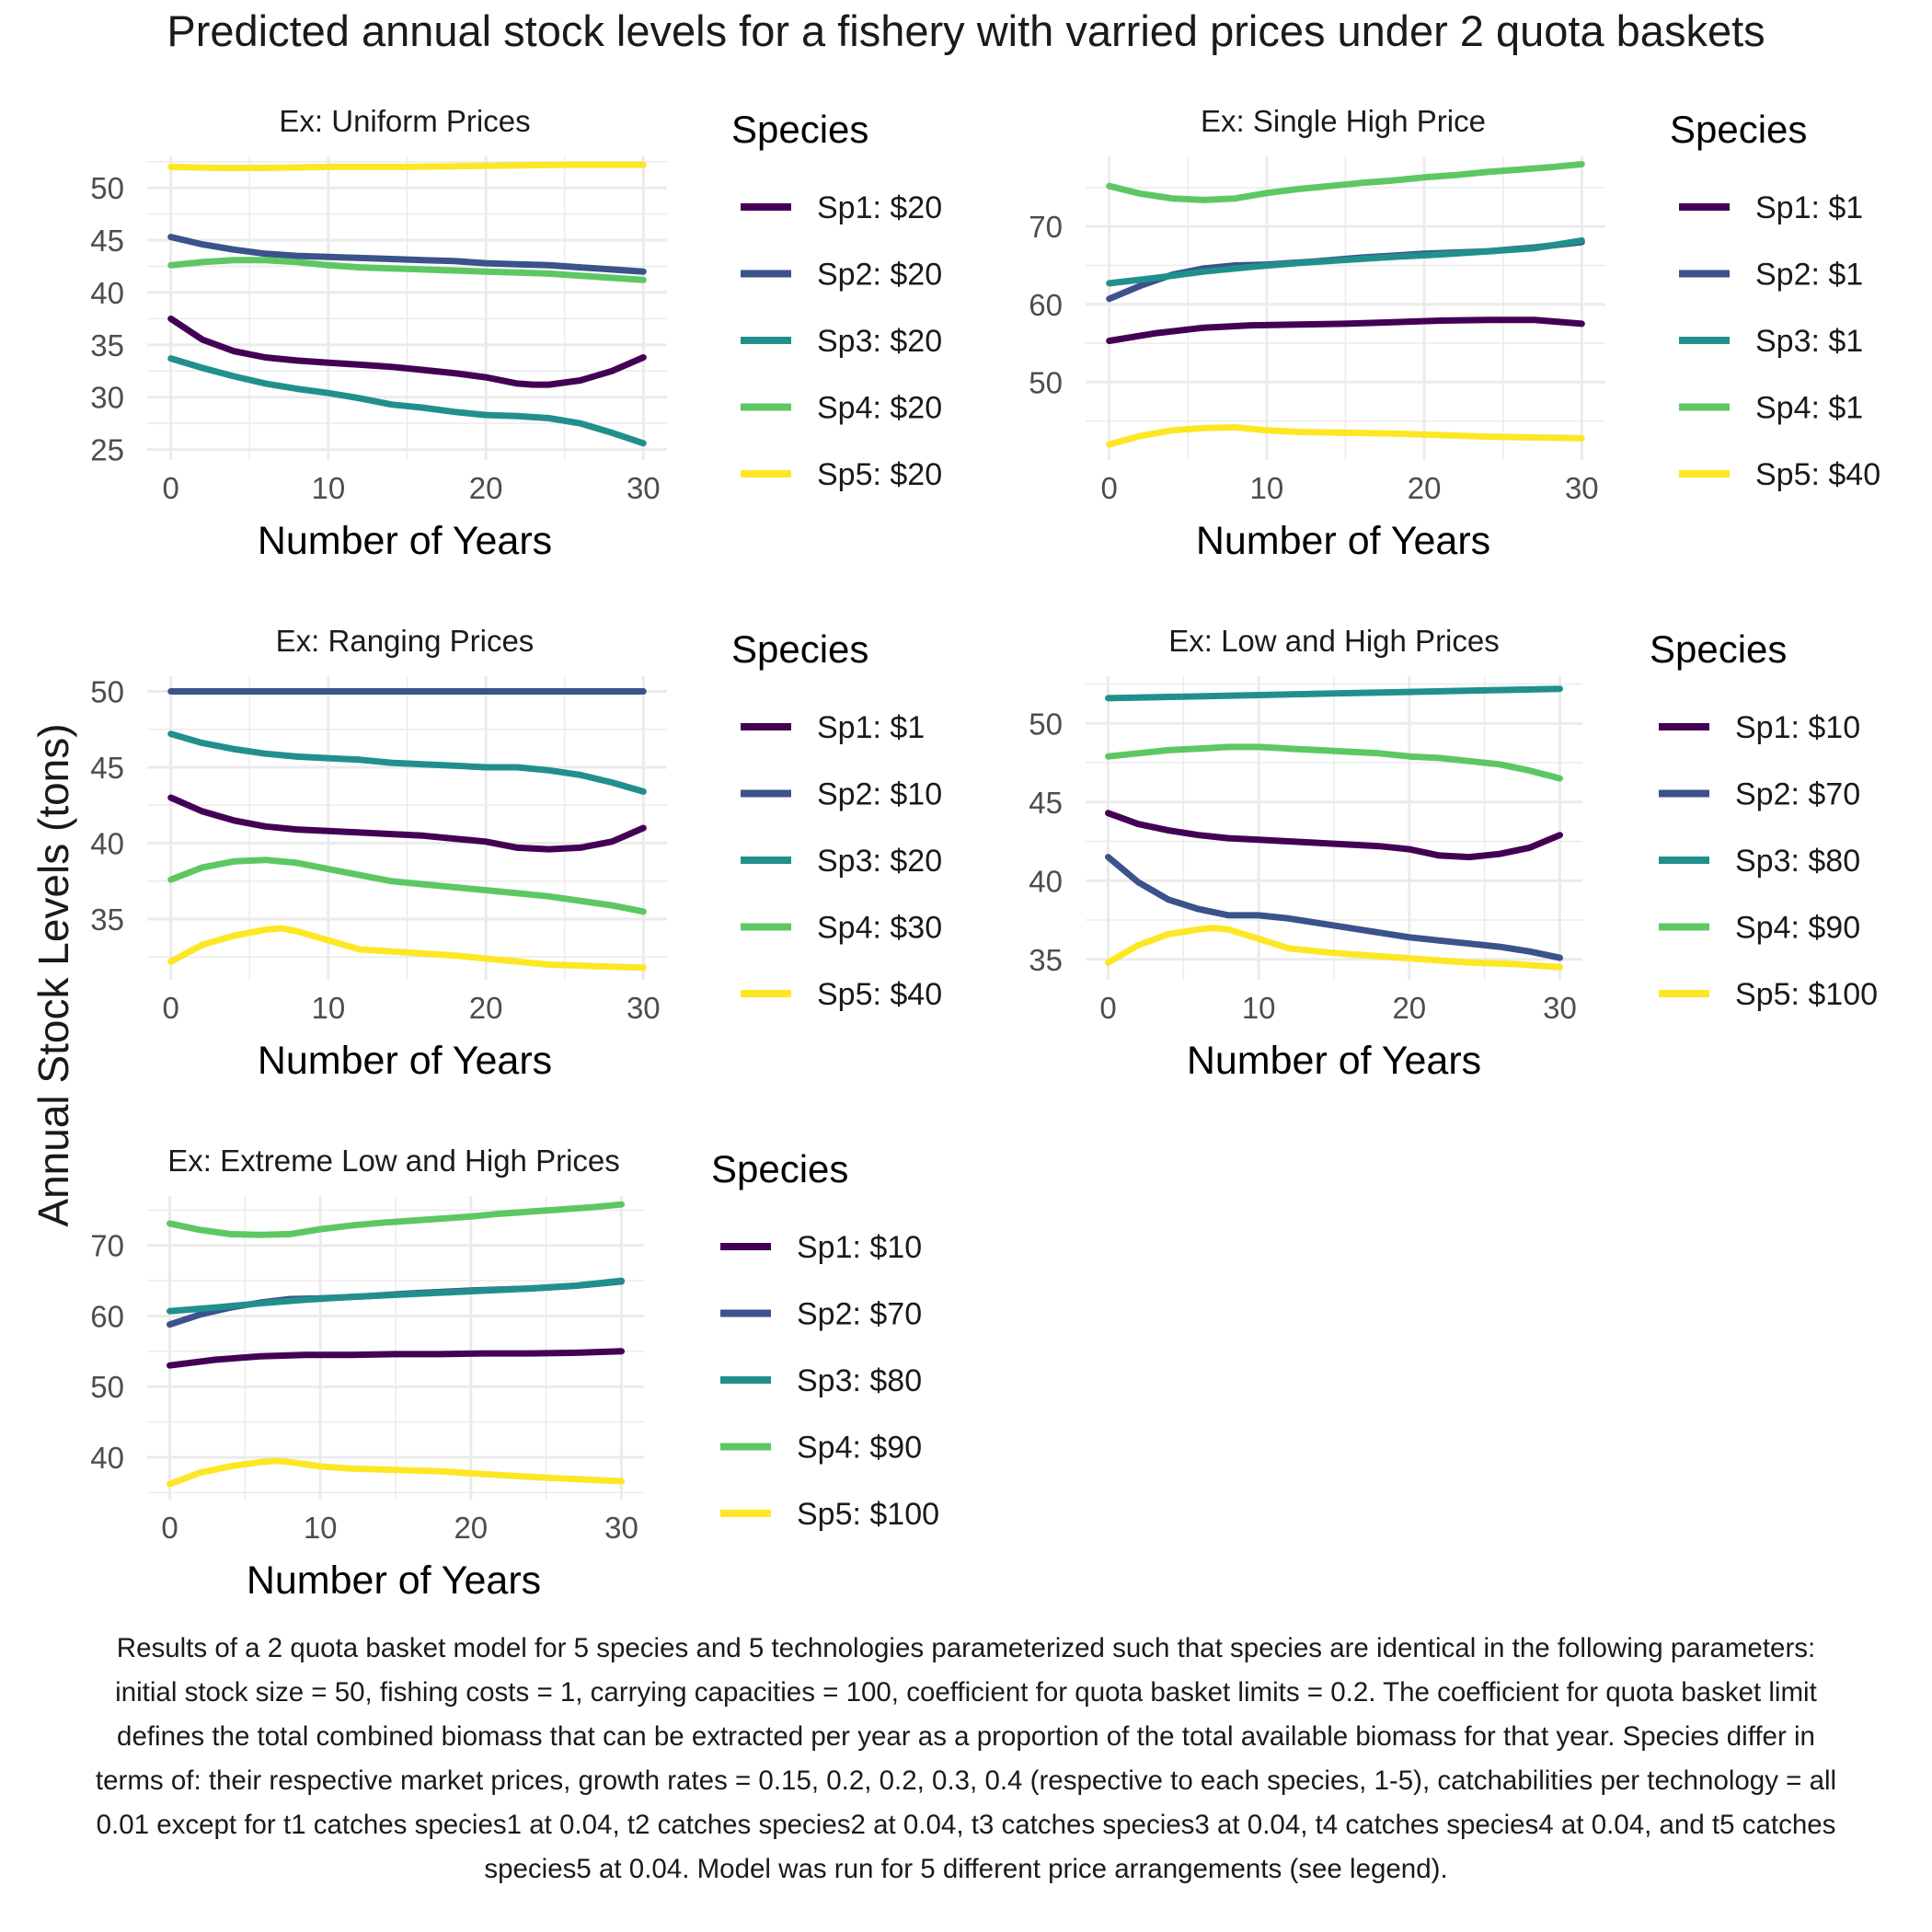 This screenshot has height=1932, width=1932. Describe the element at coordinates (393, 1161) in the screenshot. I see `panel-title: Ex: Extreme Low and High Prices` at that location.